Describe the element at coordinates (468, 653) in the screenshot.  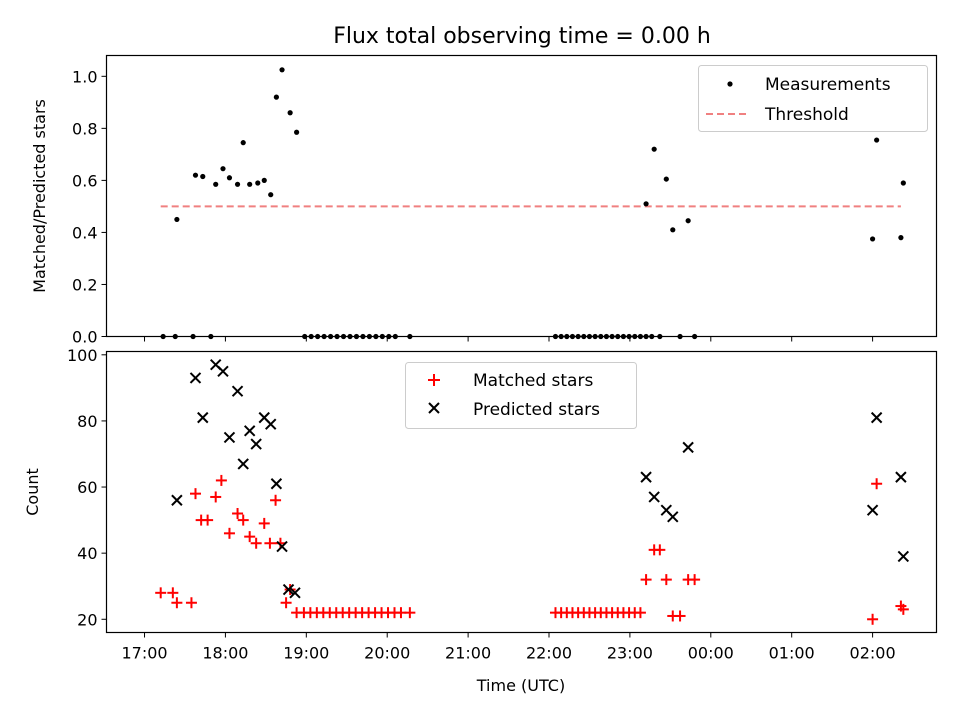
I see `bottom-x-tick-label: 21:00` at that location.